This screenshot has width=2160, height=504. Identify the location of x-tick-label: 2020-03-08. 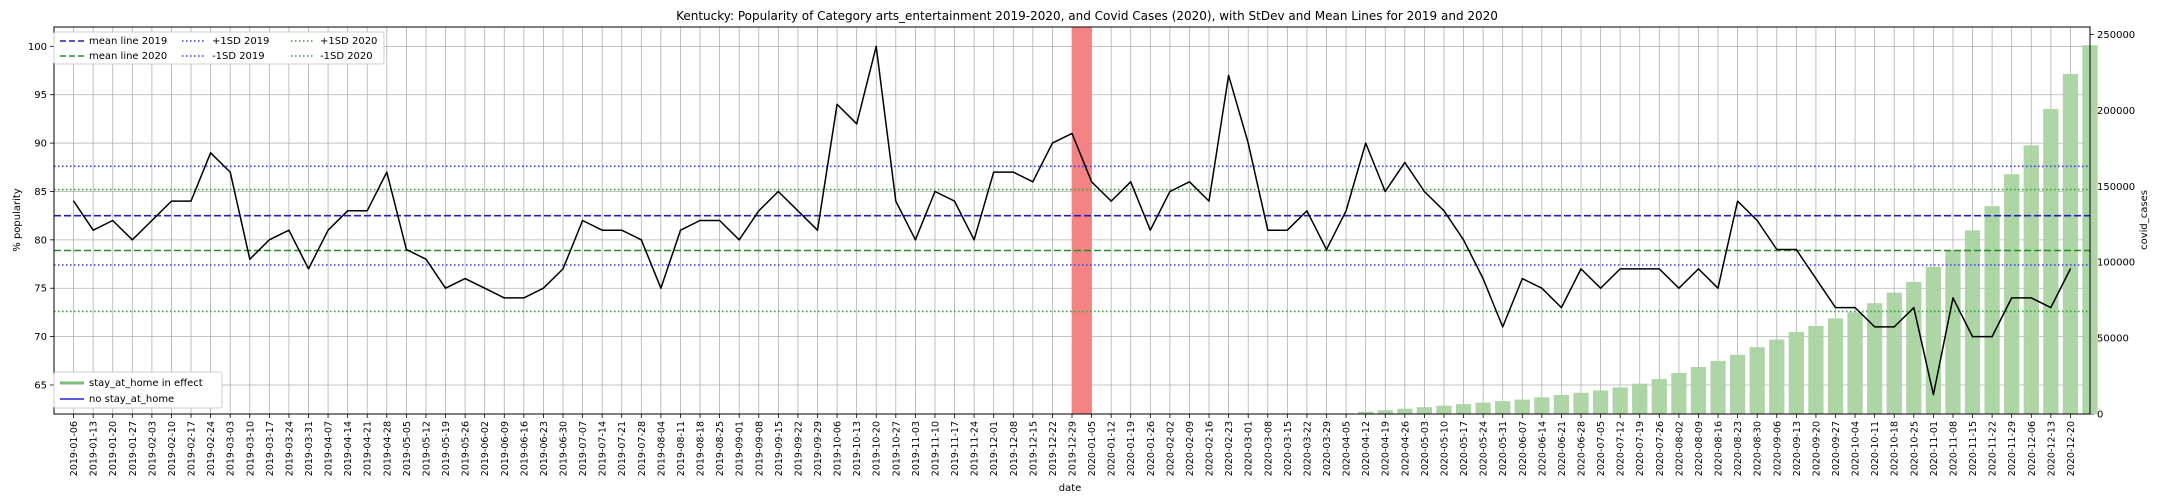
(1268, 448).